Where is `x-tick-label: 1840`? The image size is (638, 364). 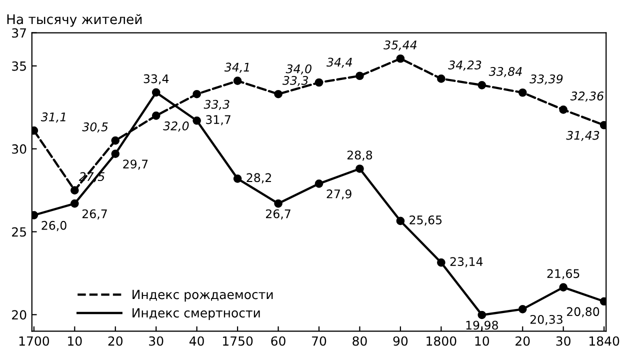
x-tick-label: 1840 is located at coordinates (605, 341).